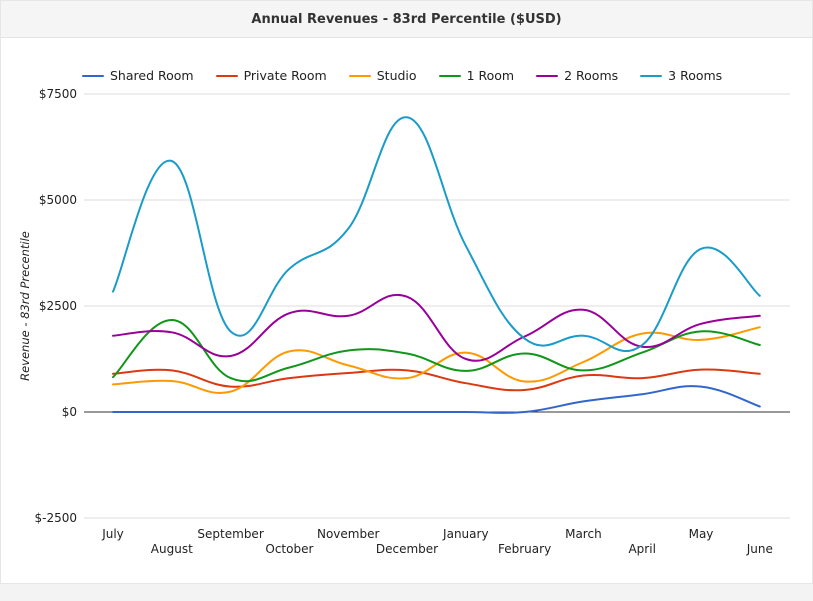 The width and height of the screenshot is (813, 601). I want to click on y-tick-label: $2500, so click(58, 306).